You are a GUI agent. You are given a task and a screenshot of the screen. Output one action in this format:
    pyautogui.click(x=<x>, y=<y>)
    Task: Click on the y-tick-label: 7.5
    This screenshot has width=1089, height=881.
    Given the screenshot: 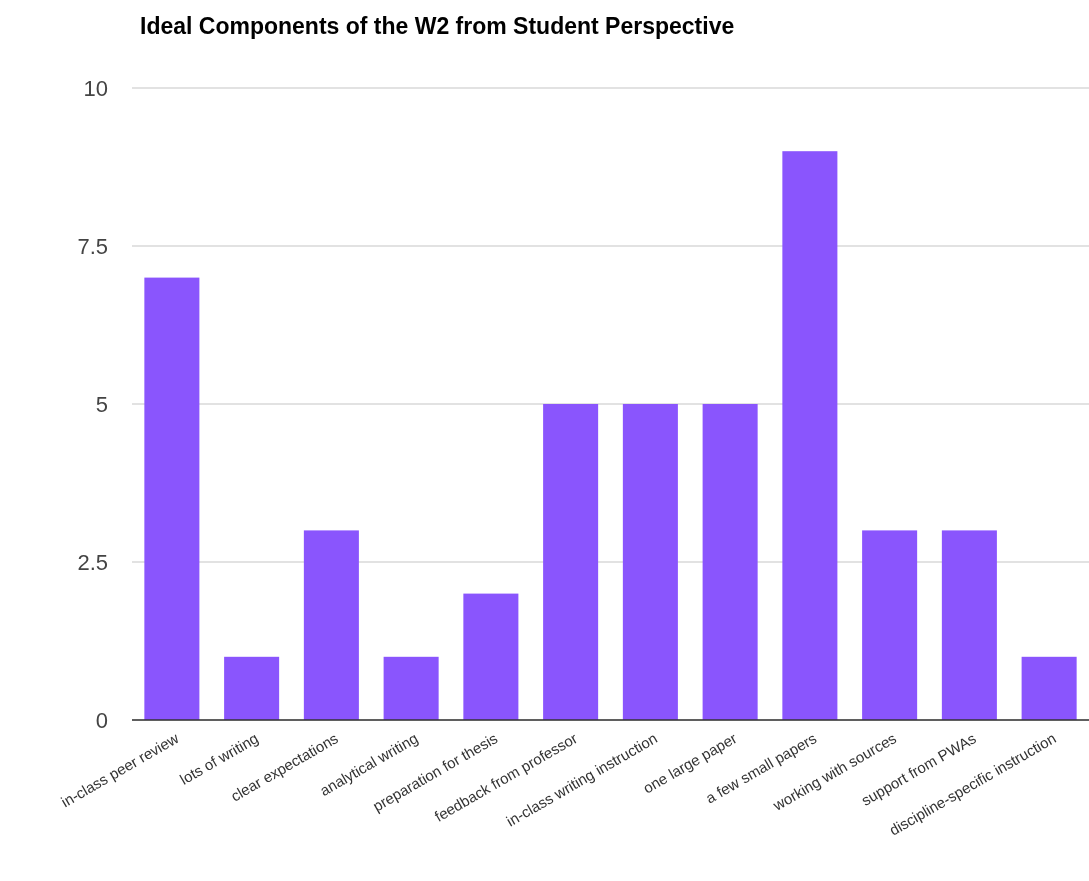 What is the action you would take?
    pyautogui.click(x=92, y=246)
    